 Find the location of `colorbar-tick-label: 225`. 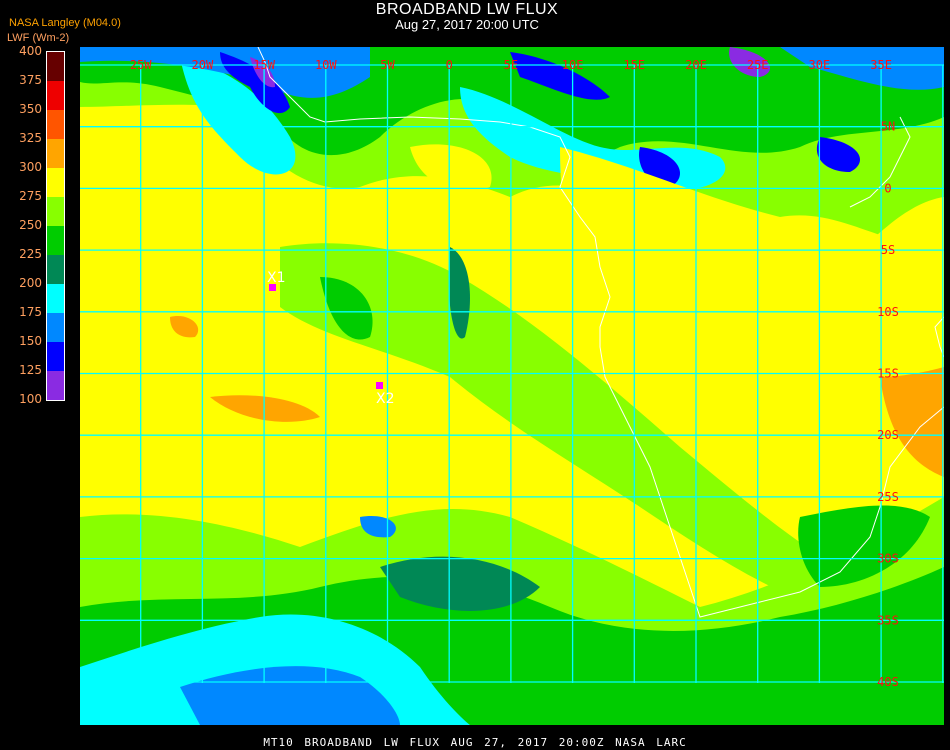

colorbar-tick-label: 225 is located at coordinates (30, 254).